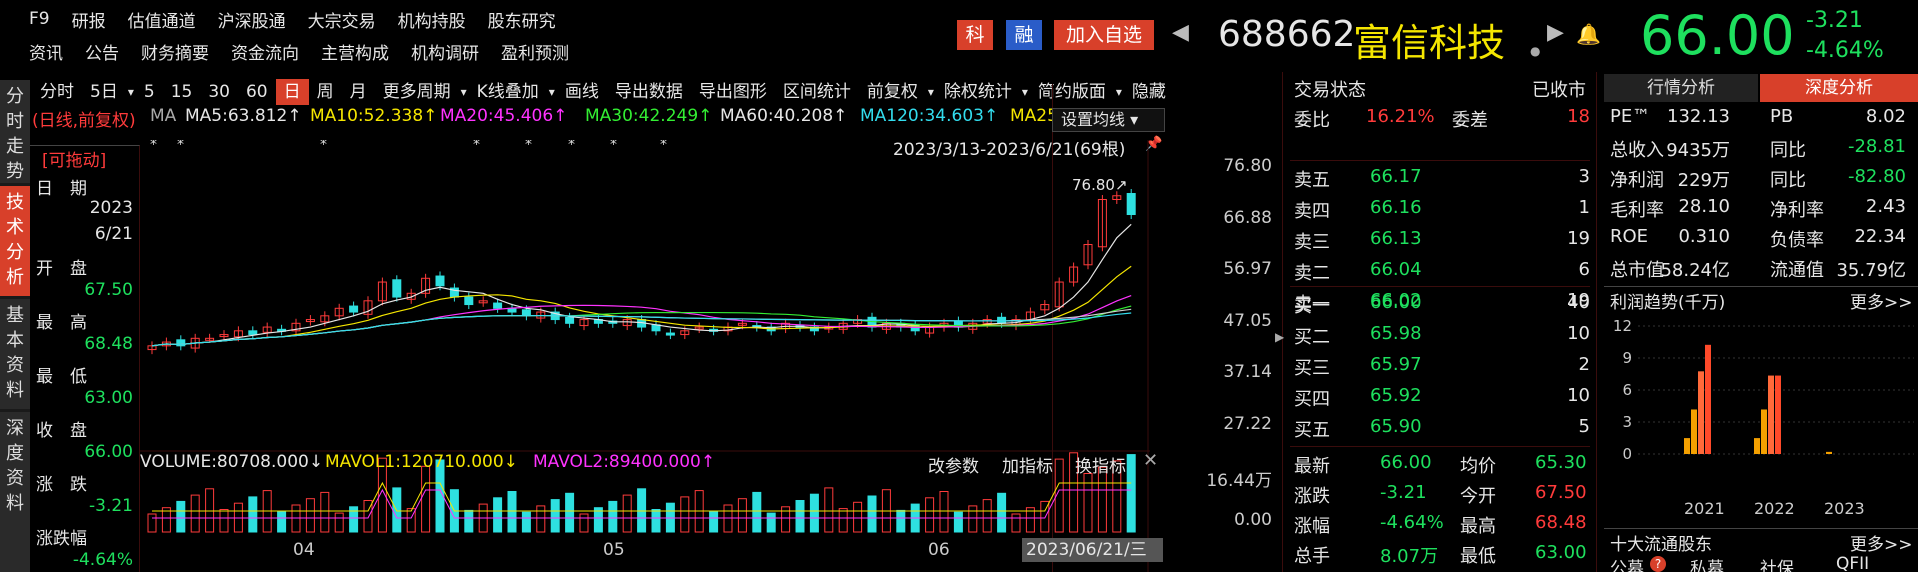  Describe the element at coordinates (892, 92) in the screenshot. I see `toolbar-item: 前复权` at that location.